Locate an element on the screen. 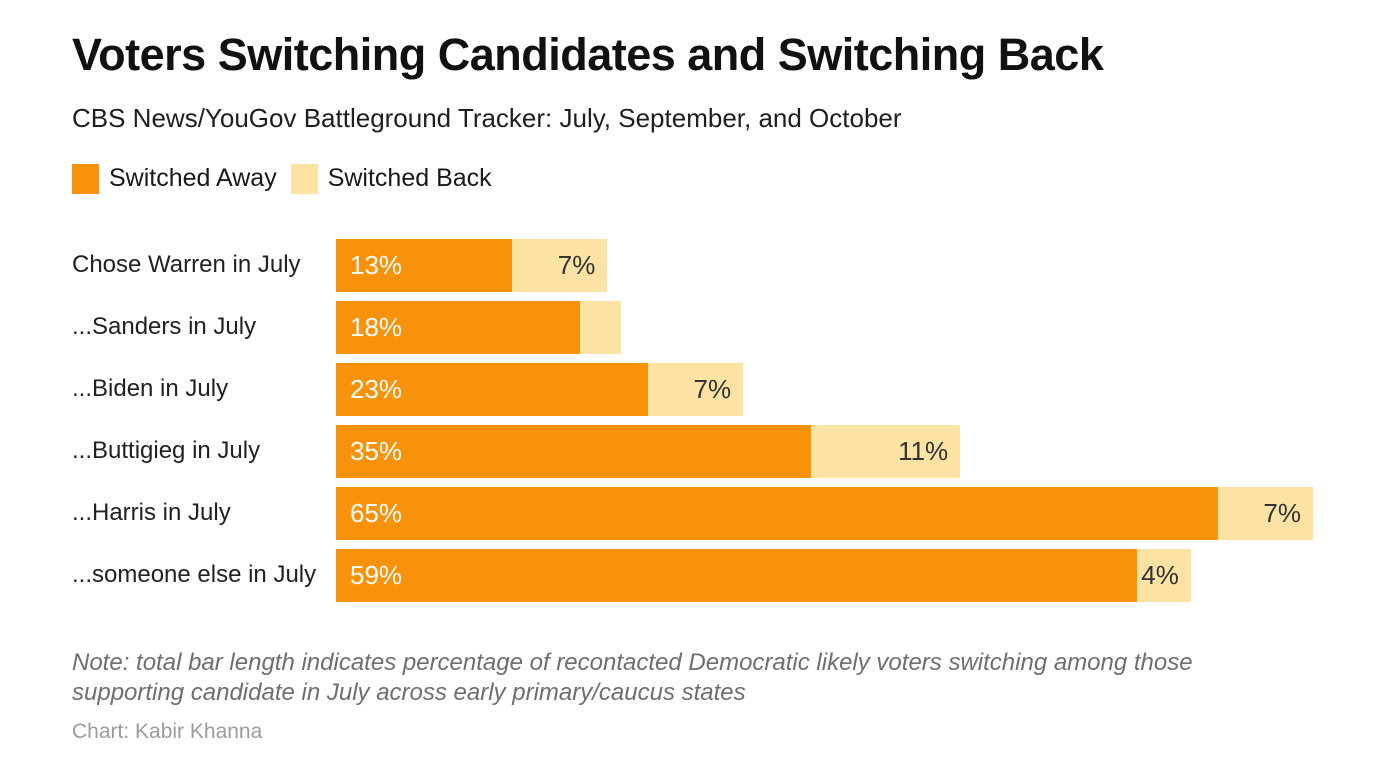 The width and height of the screenshot is (1394, 760). segment-switched-away: 65% is located at coordinates (777, 513).